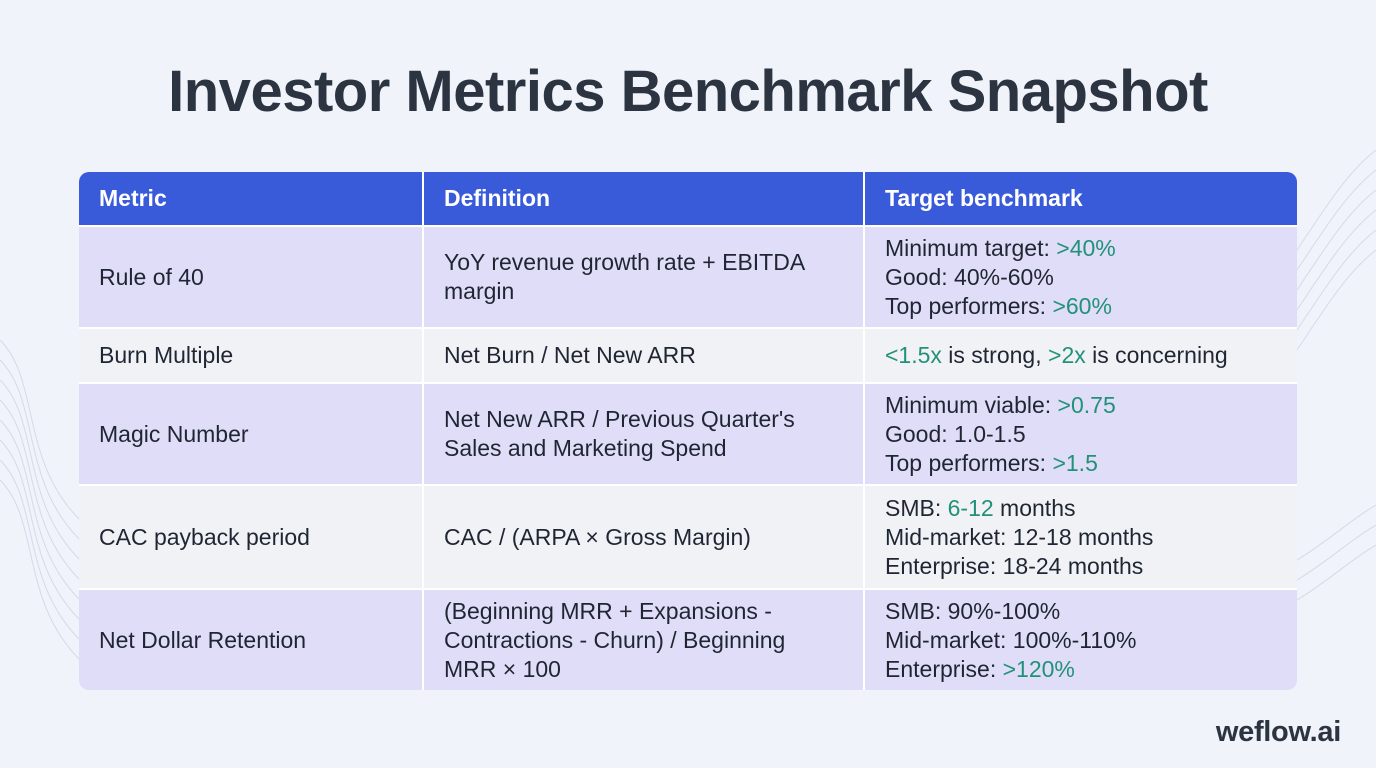  Describe the element at coordinates (1019, 536) in the screenshot. I see `benchmark-line: Mid-market: 12-18 months` at that location.